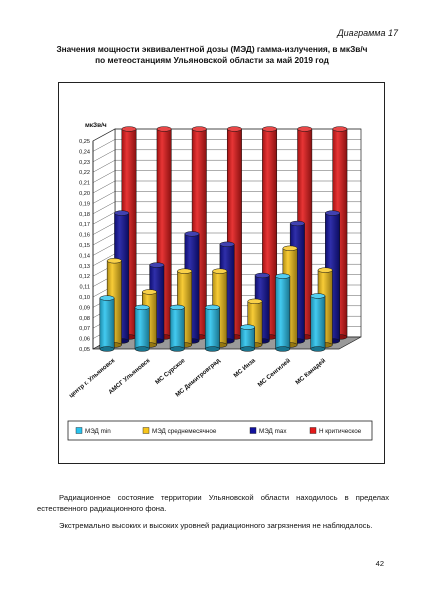 The image size is (424, 600). Describe the element at coordinates (84, 204) in the screenshot. I see `y-tick-label: 0,19` at that location.